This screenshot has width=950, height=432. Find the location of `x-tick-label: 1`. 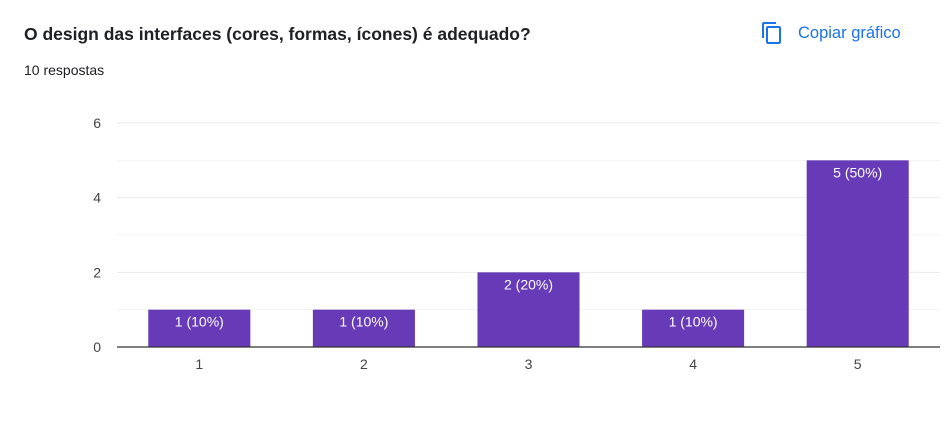

x-tick-label: 1 is located at coordinates (199, 364).